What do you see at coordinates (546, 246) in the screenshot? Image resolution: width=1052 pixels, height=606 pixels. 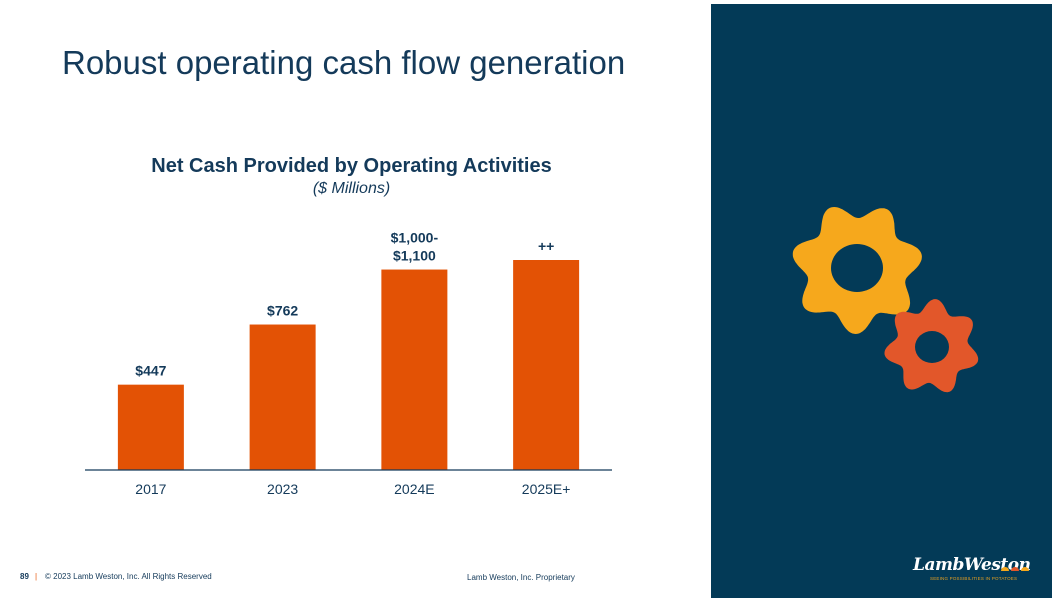 I see `data-label-2025E+: ++` at bounding box center [546, 246].